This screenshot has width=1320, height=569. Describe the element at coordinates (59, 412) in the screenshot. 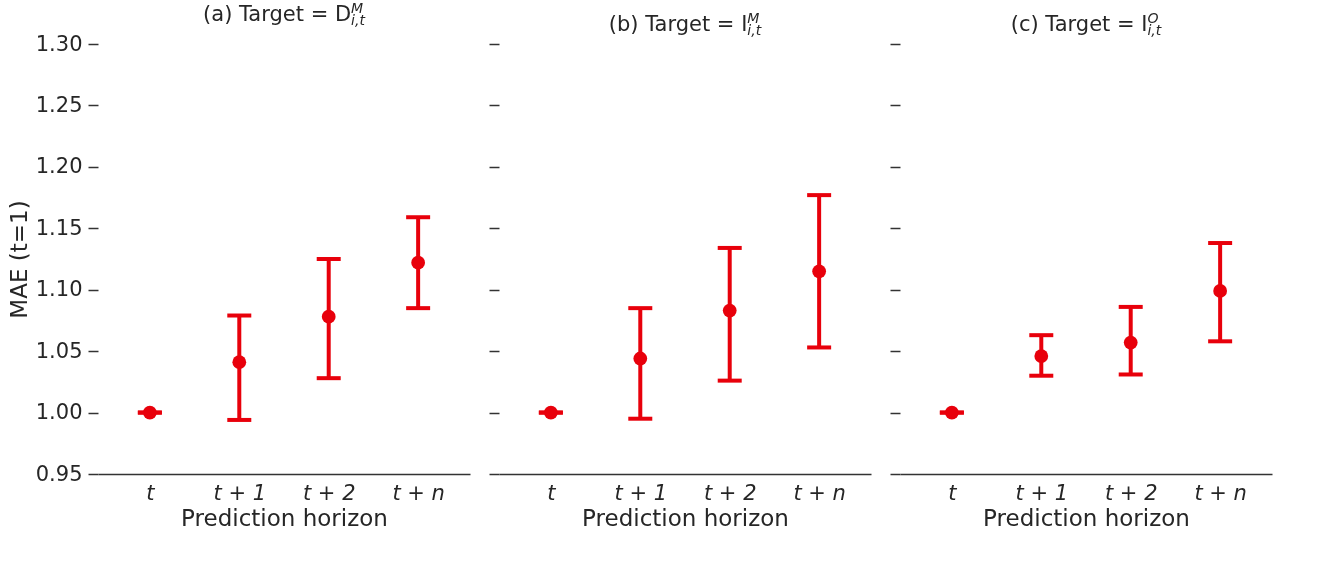

I see `y-tick-label: 1.00` at that location.